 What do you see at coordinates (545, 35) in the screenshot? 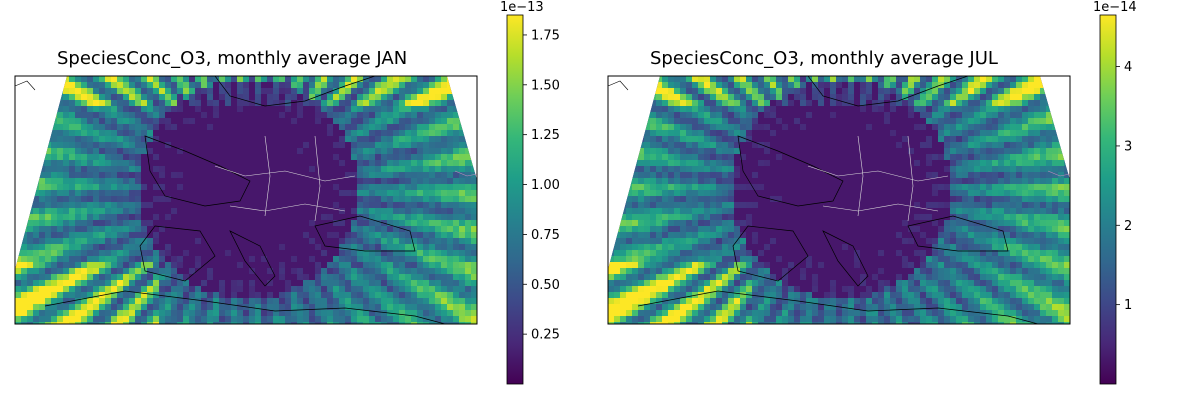
I see `colorbar-tick-label: 1.75` at bounding box center [545, 35].